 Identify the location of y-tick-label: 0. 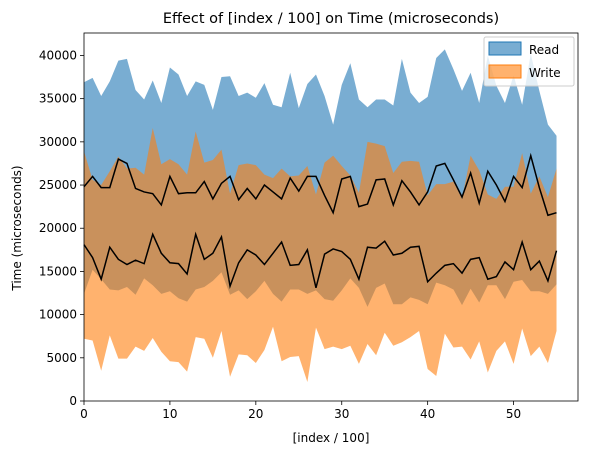
(73, 401).